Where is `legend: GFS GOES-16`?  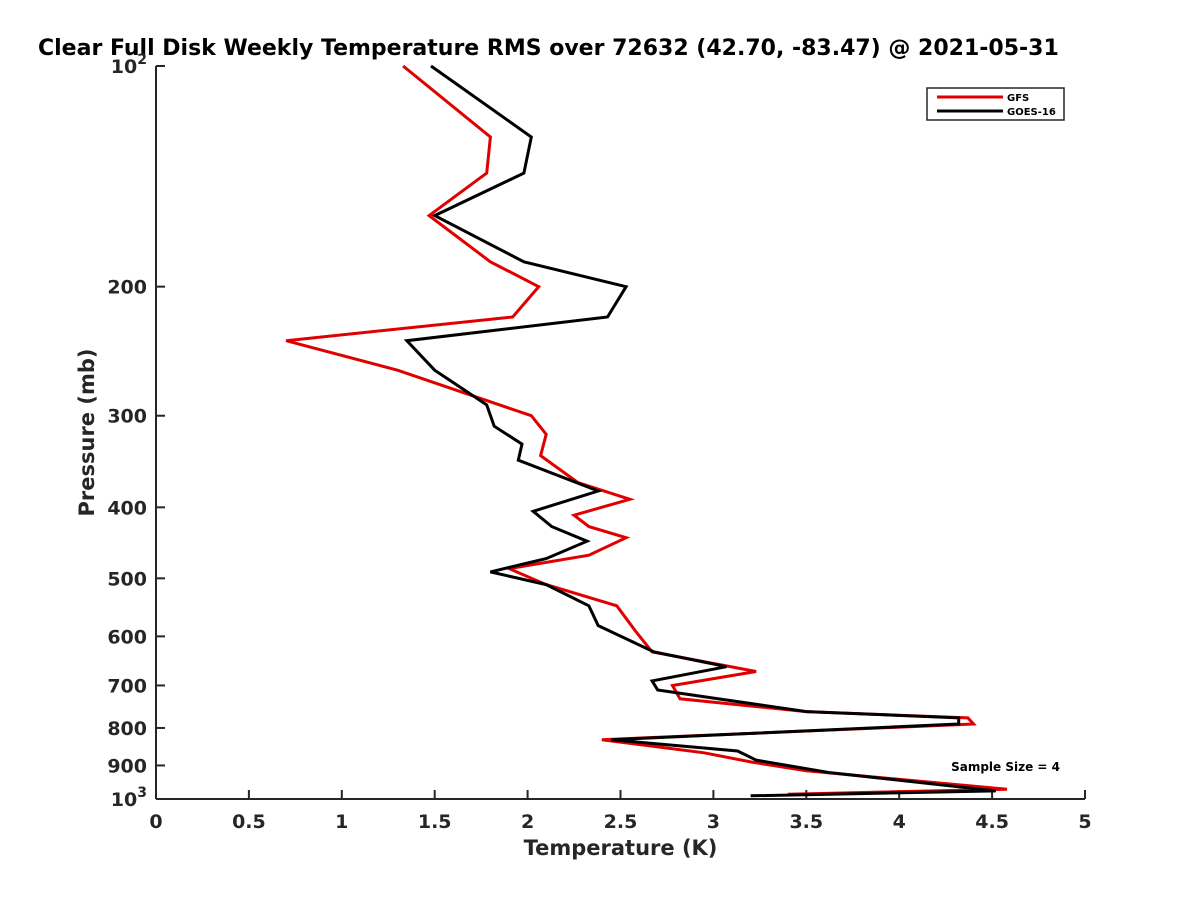
legend: GFS GOES-16 is located at coordinates (995, 104).